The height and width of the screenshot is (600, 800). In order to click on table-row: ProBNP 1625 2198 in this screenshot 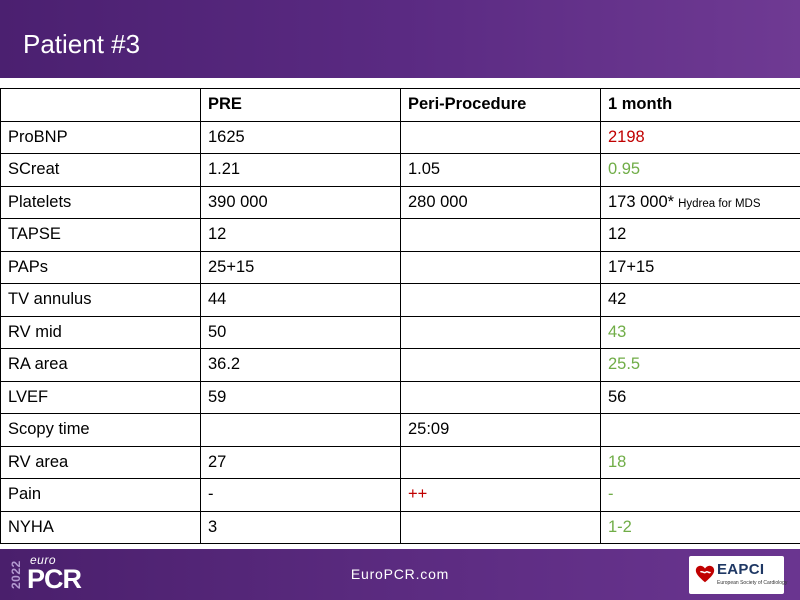, I will do `click(400, 137)`.